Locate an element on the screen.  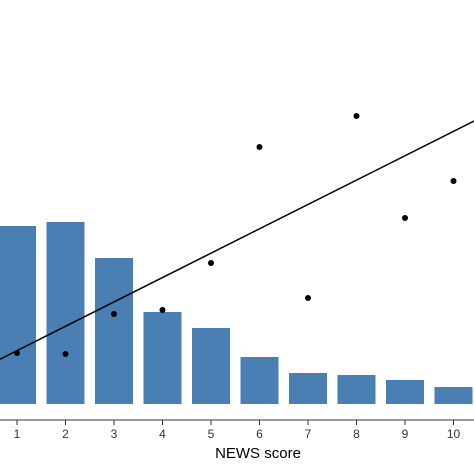
x-tick-label-4: 4 is located at coordinates (162, 434).